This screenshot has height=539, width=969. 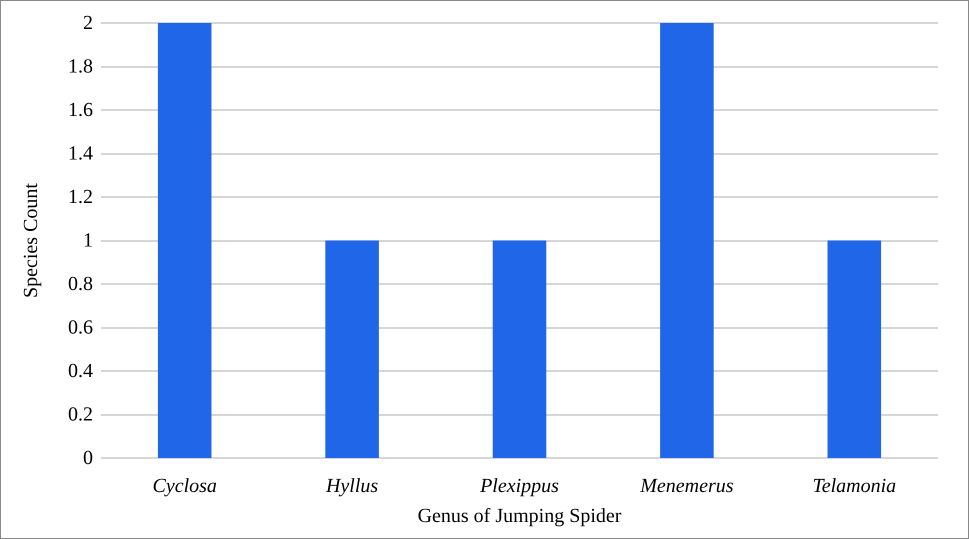 What do you see at coordinates (519, 486) in the screenshot?
I see `x-tick-label: Plexippus` at bounding box center [519, 486].